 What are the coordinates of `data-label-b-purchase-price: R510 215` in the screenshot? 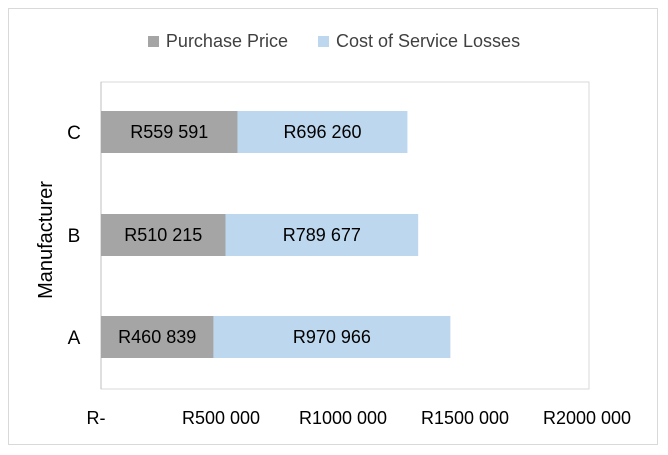 It's located at (163, 235).